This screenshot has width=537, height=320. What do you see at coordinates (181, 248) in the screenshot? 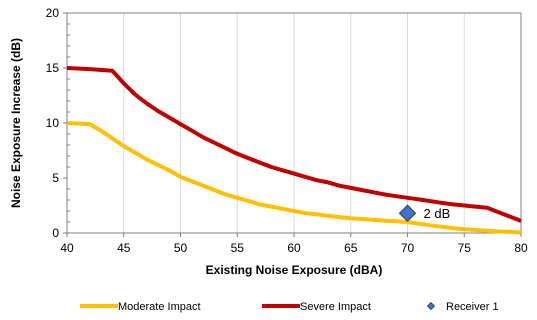
I see `x-tick-label: 50` at bounding box center [181, 248].